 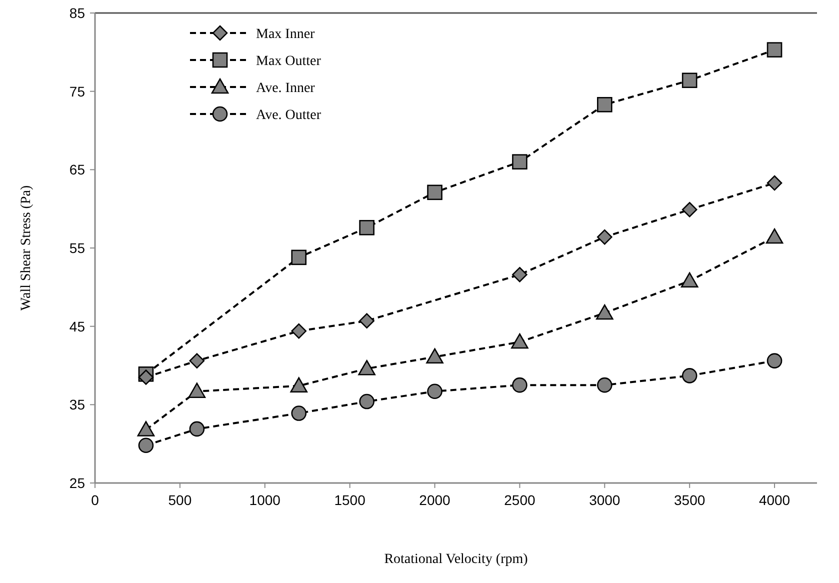 I want to click on y-axis-title: Wall Shear Stress (Pa), so click(x=26, y=248).